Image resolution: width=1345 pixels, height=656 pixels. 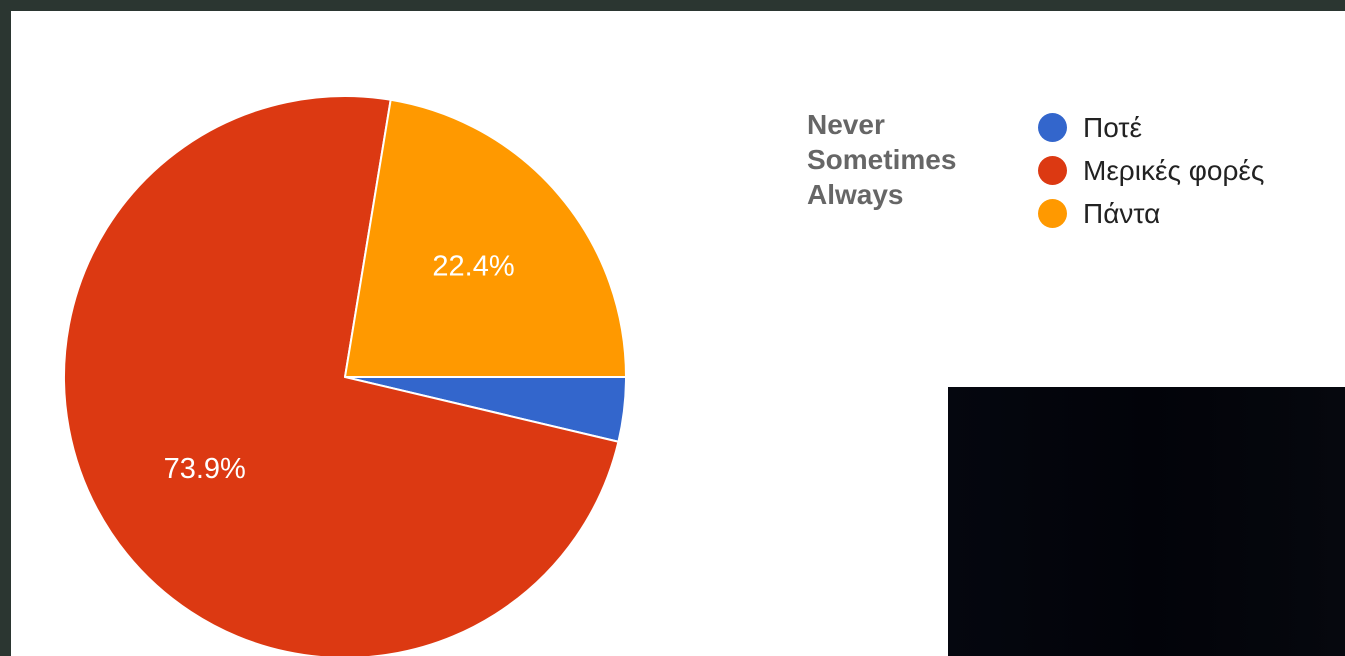 I want to click on legend-item-always: Πάντα, so click(x=1151, y=213).